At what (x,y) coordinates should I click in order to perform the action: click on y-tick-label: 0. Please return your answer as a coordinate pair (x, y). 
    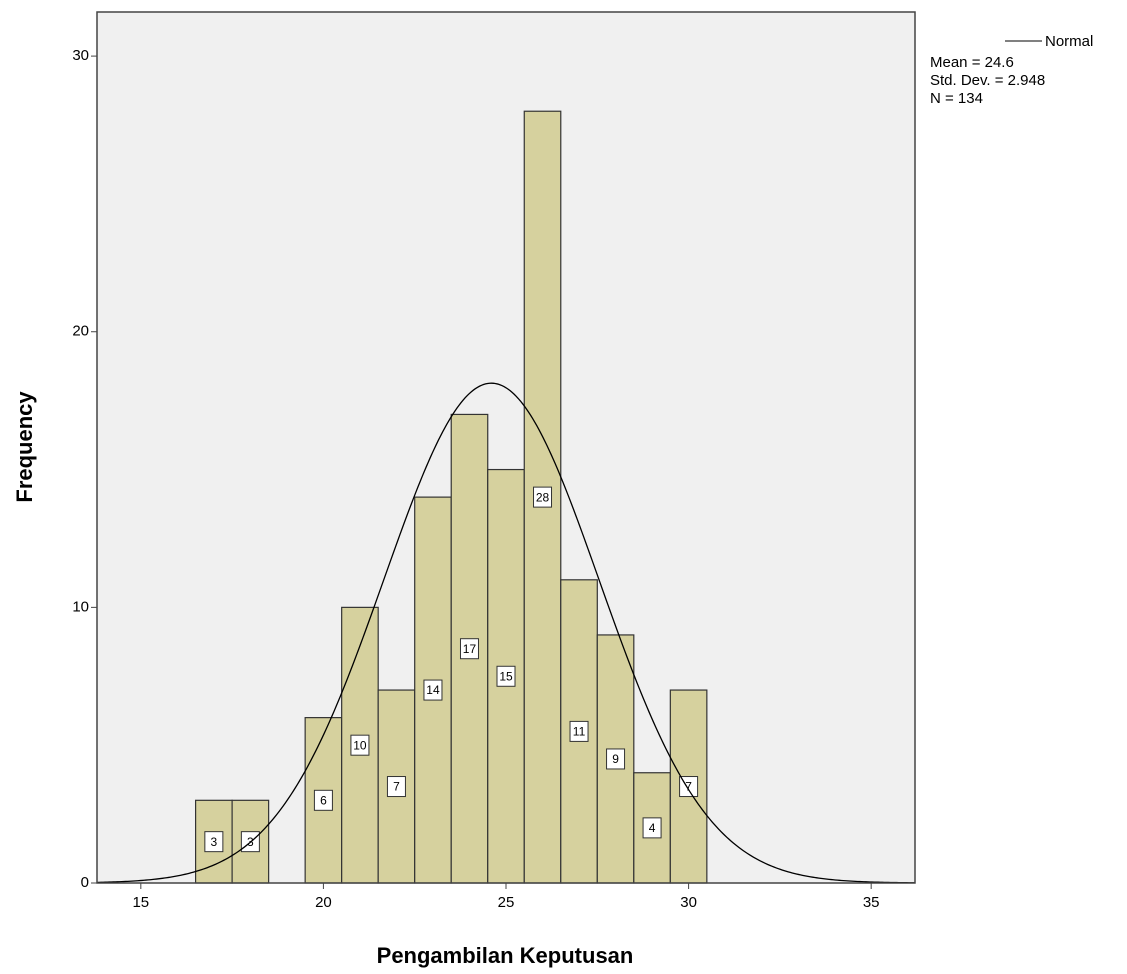
    Looking at the image, I should click on (85, 882).